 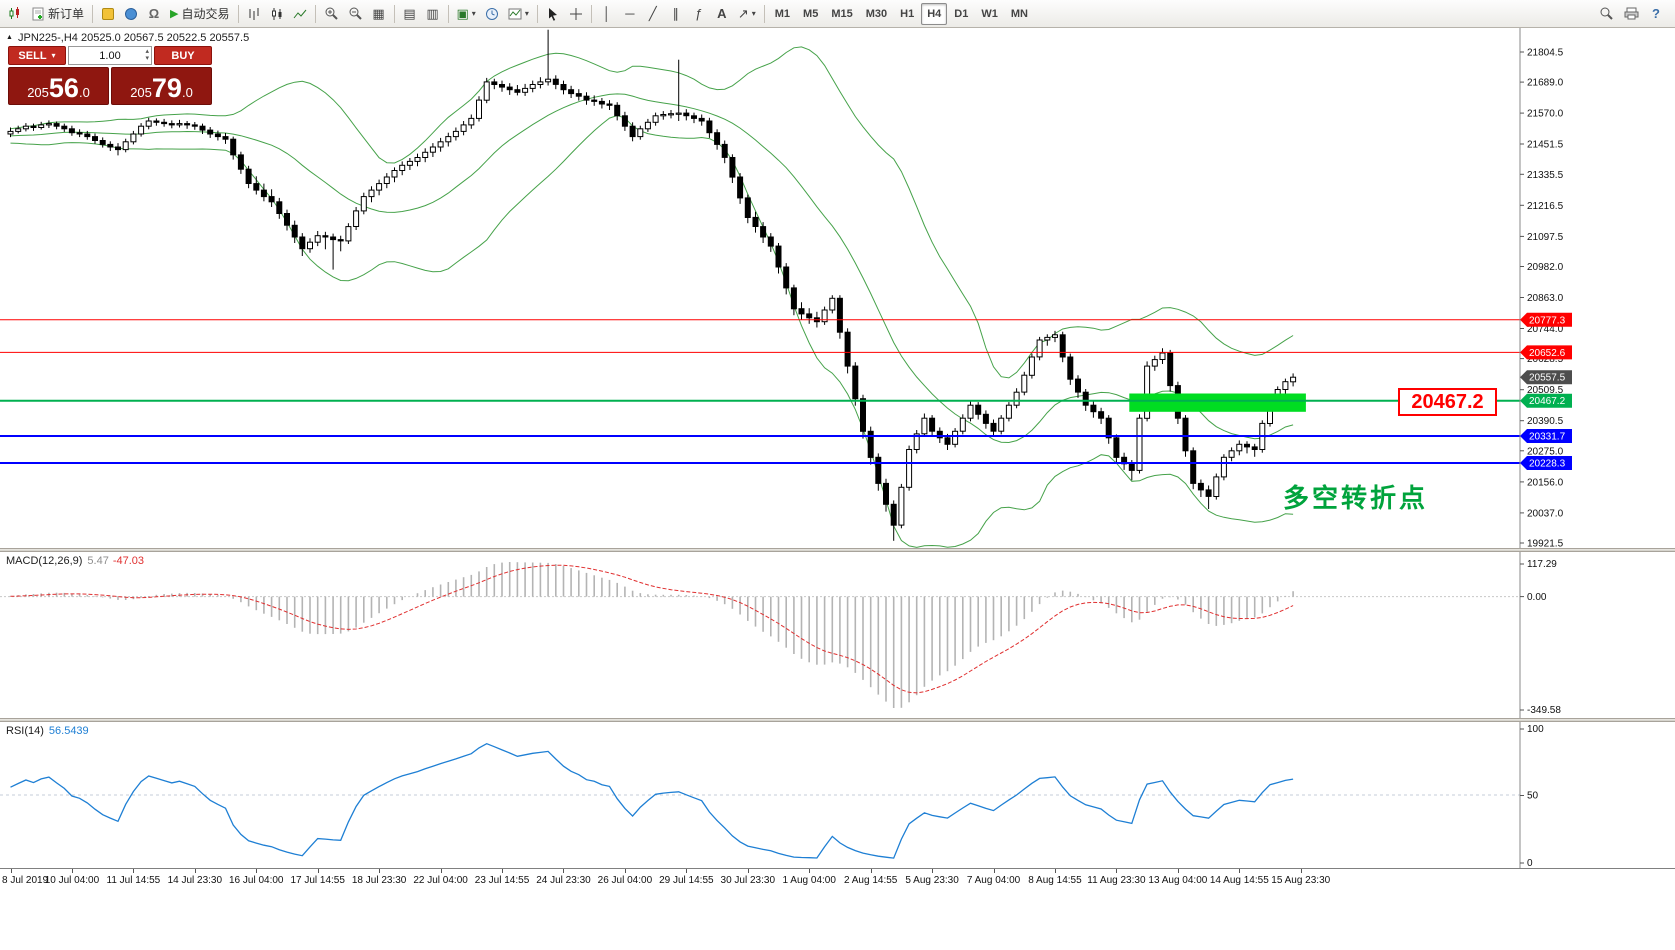 What do you see at coordinates (1019, 13) in the screenshot?
I see `tf-button-mn: MN` at bounding box center [1019, 13].